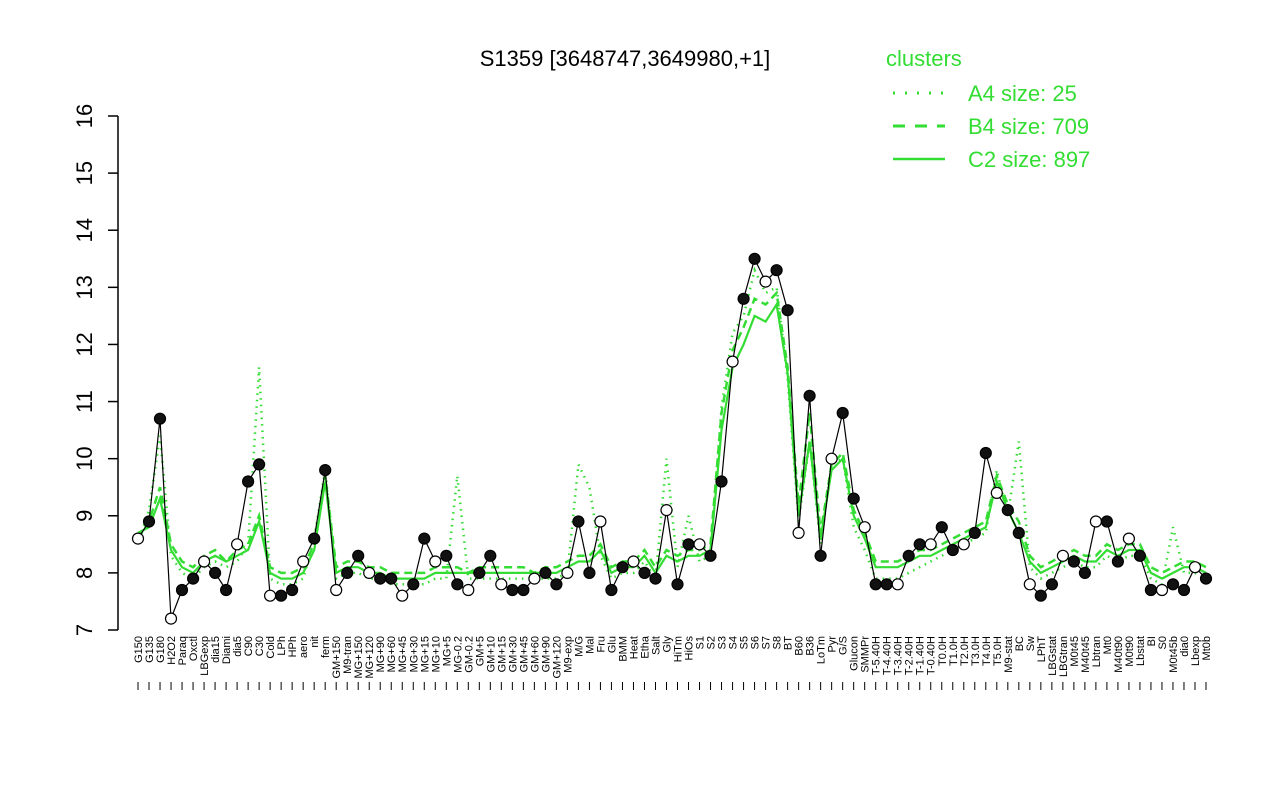  I want to click on x-tick-label: LBGtran, so click(1064, 656).